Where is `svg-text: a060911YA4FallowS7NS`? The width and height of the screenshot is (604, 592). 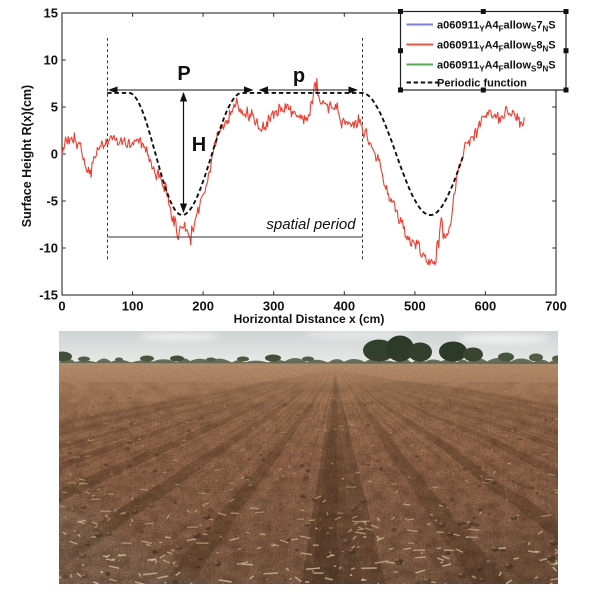 svg-text: a060911YA4FallowS7NS is located at coordinates (496, 27).